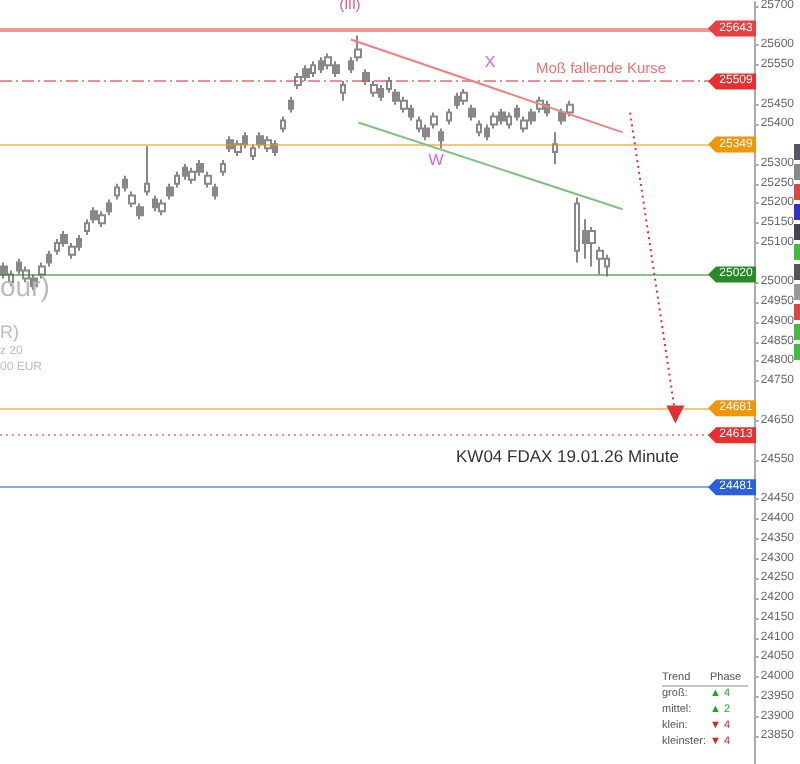 The image size is (800, 764). What do you see at coordinates (568, 456) in the screenshot?
I see `annotation: KW04 FDAX 19.01.26 Minute` at bounding box center [568, 456].